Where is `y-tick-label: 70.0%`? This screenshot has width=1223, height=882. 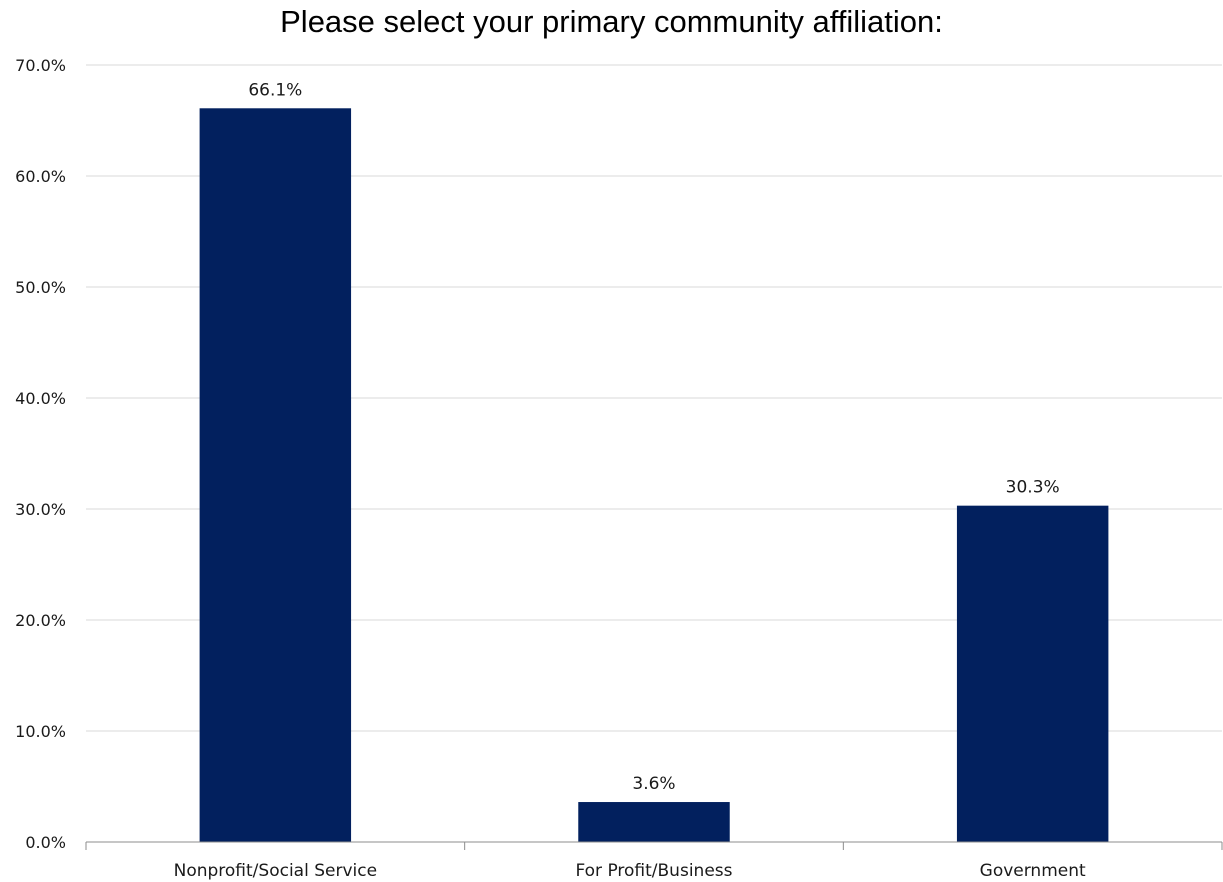
y-tick-label: 70.0% is located at coordinates (40, 65).